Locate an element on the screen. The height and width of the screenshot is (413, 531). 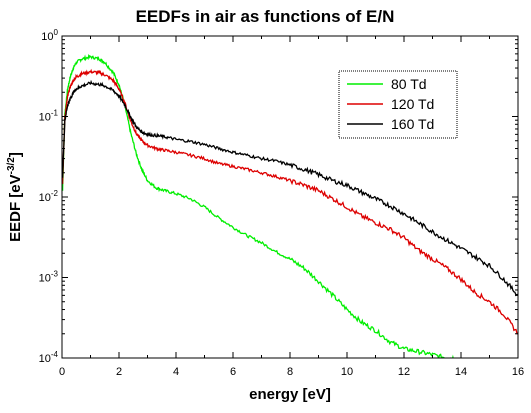
legend-label-160td: 160 Td is located at coordinates (412, 124).